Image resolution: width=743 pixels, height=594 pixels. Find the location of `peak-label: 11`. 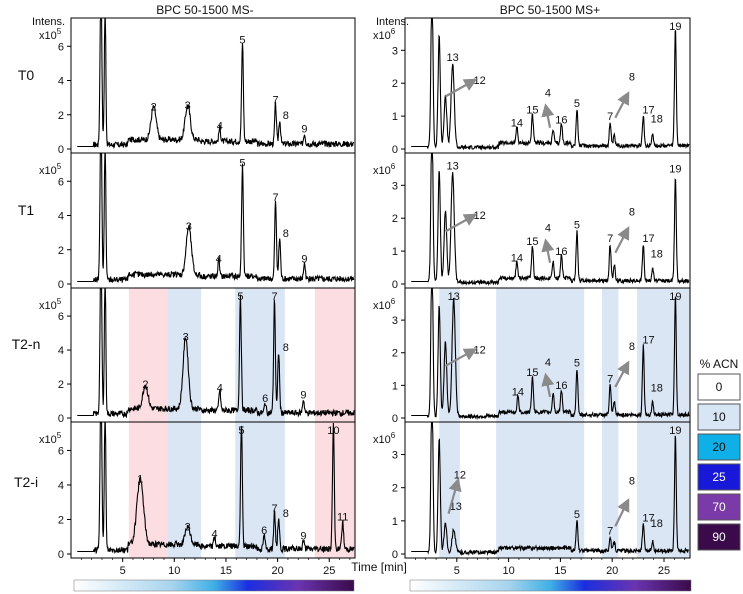

peak-label: 11 is located at coordinates (342, 517).